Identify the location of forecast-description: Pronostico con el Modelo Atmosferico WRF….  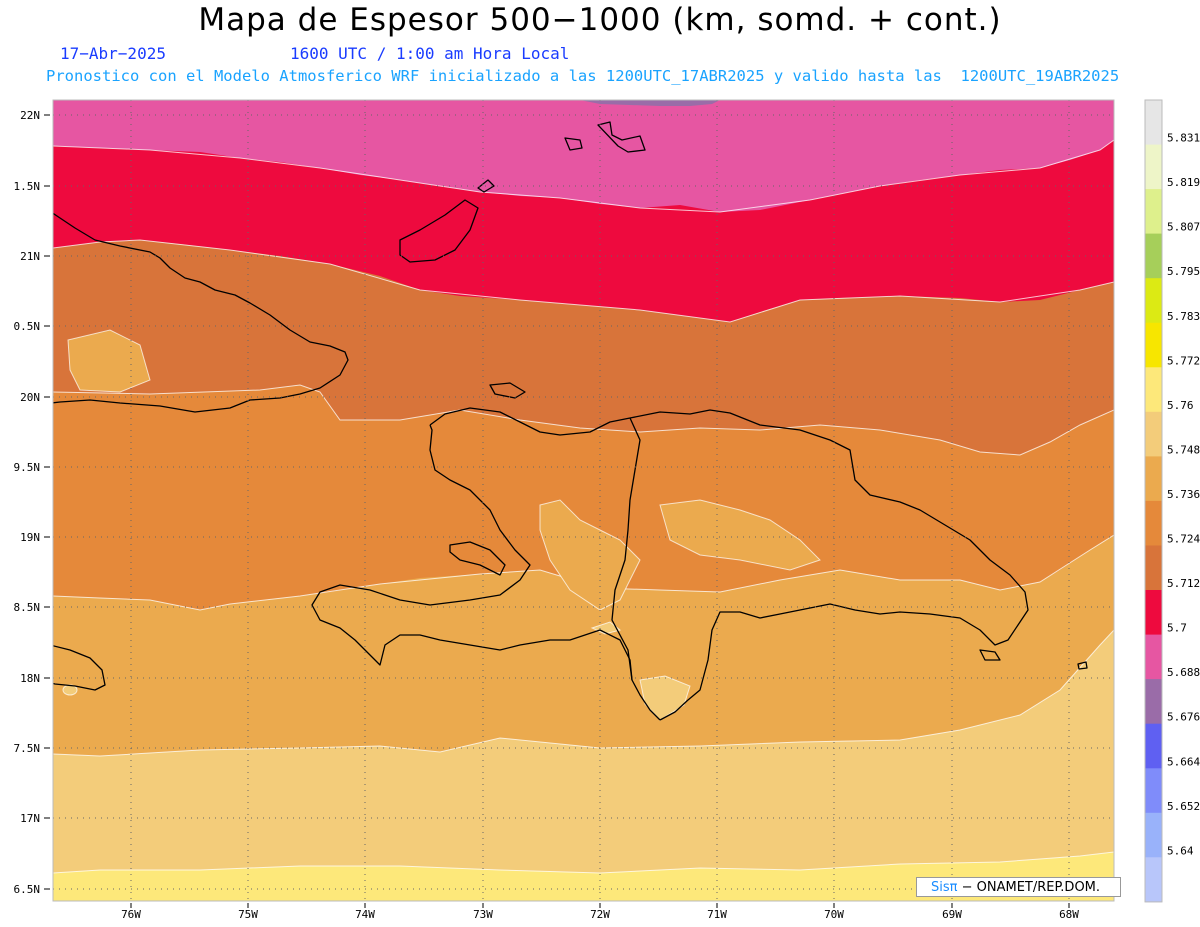
(583, 76).